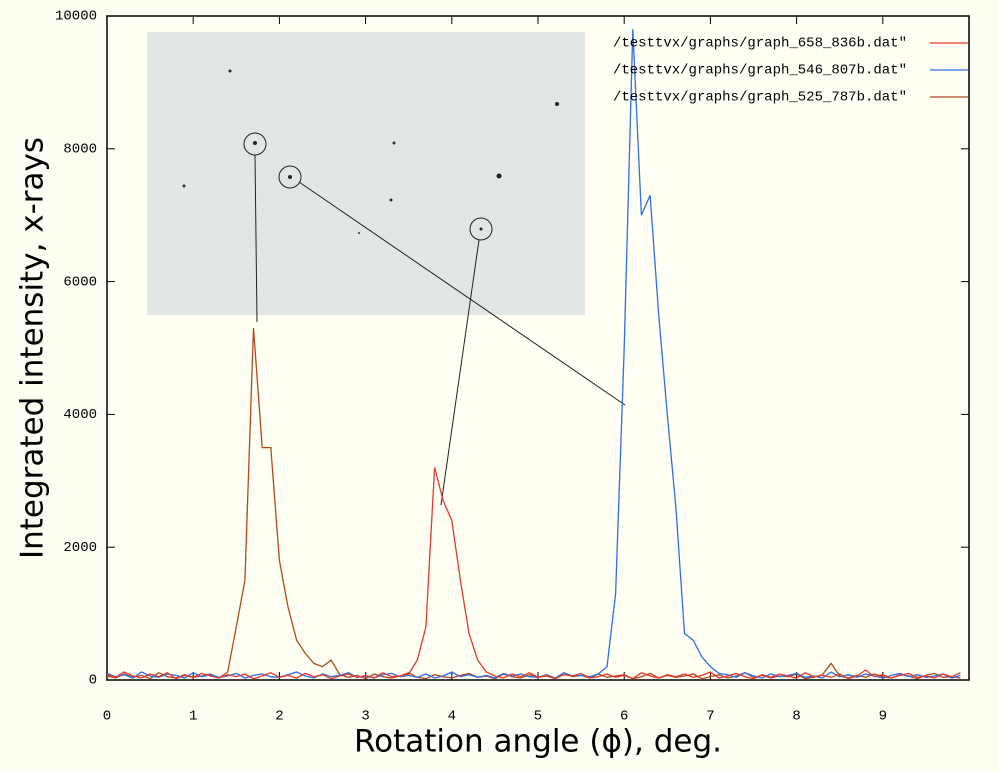 Image resolution: width=999 pixels, height=771 pixels. Describe the element at coordinates (760, 71) in the screenshot. I see `legend-label: /testtvx/graphs/graph_546_807b.dat"` at that location.